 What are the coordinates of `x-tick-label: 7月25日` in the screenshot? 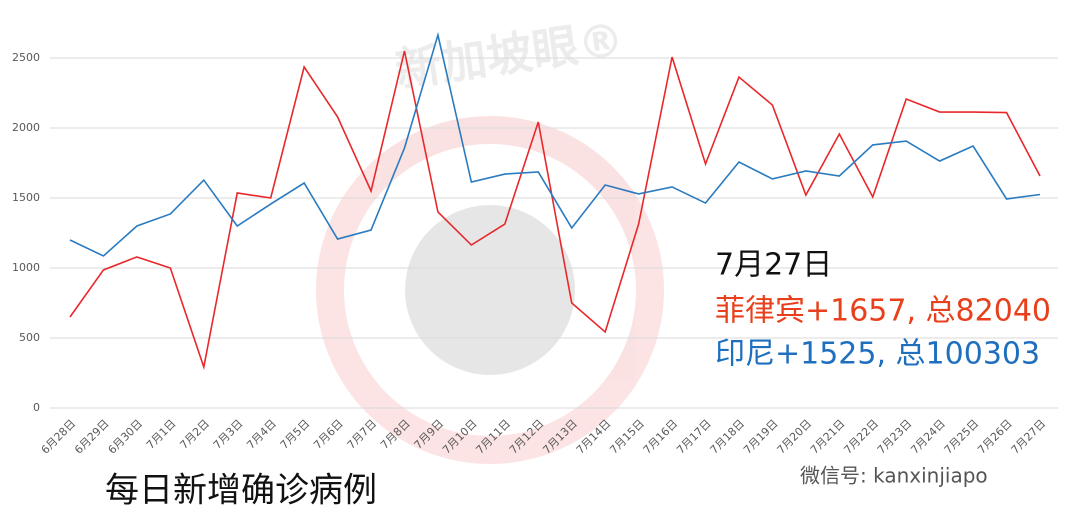 It's located at (962, 437).